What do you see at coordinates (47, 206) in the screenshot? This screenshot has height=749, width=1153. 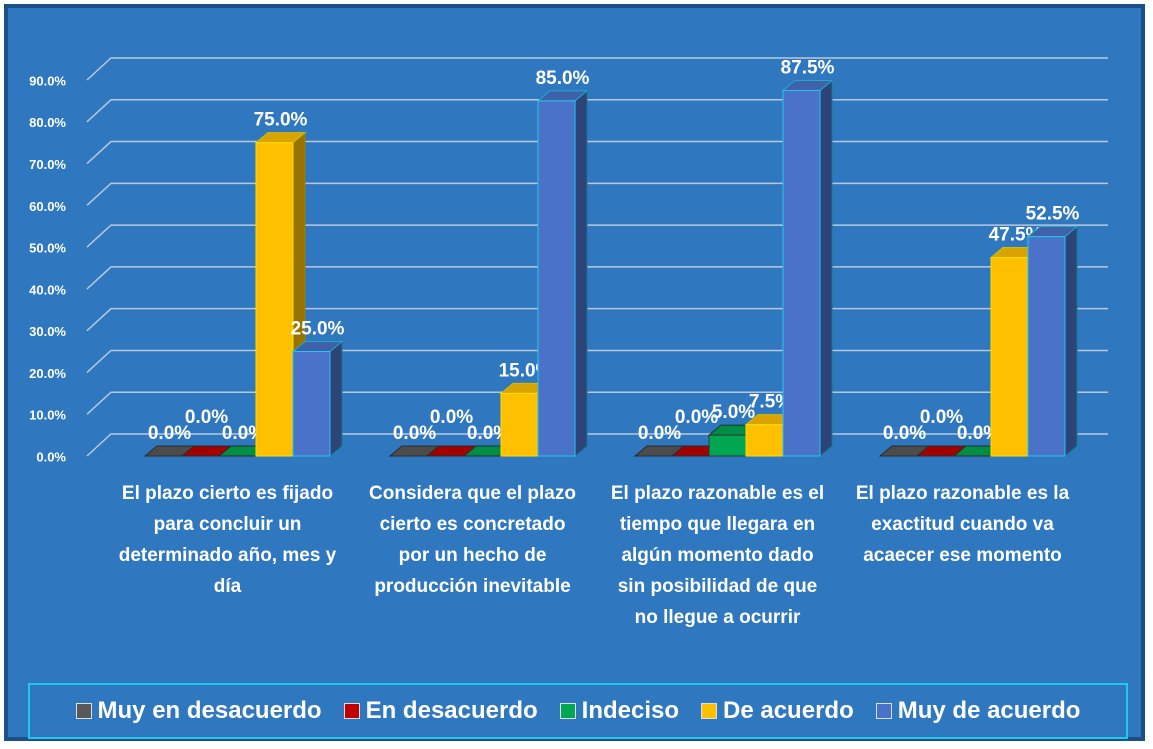 I see `y-tick-label: 60.0%` at bounding box center [47, 206].